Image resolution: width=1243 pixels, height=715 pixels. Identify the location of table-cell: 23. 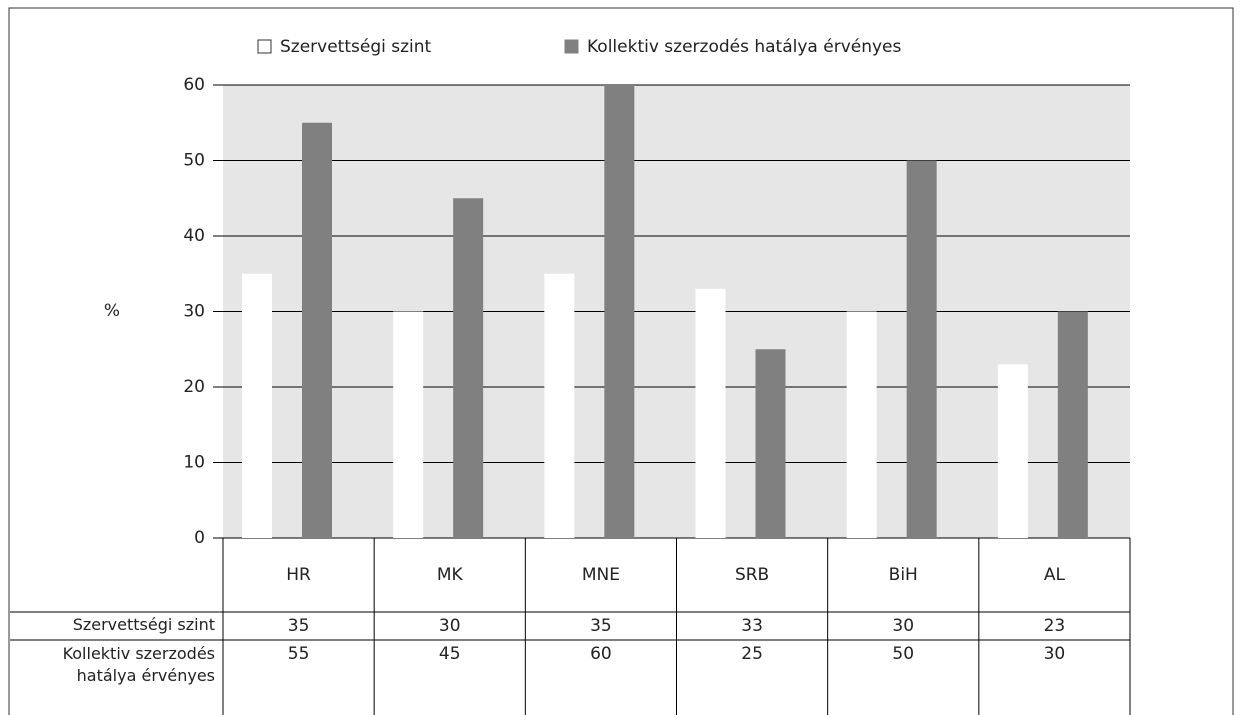
(1055, 626).